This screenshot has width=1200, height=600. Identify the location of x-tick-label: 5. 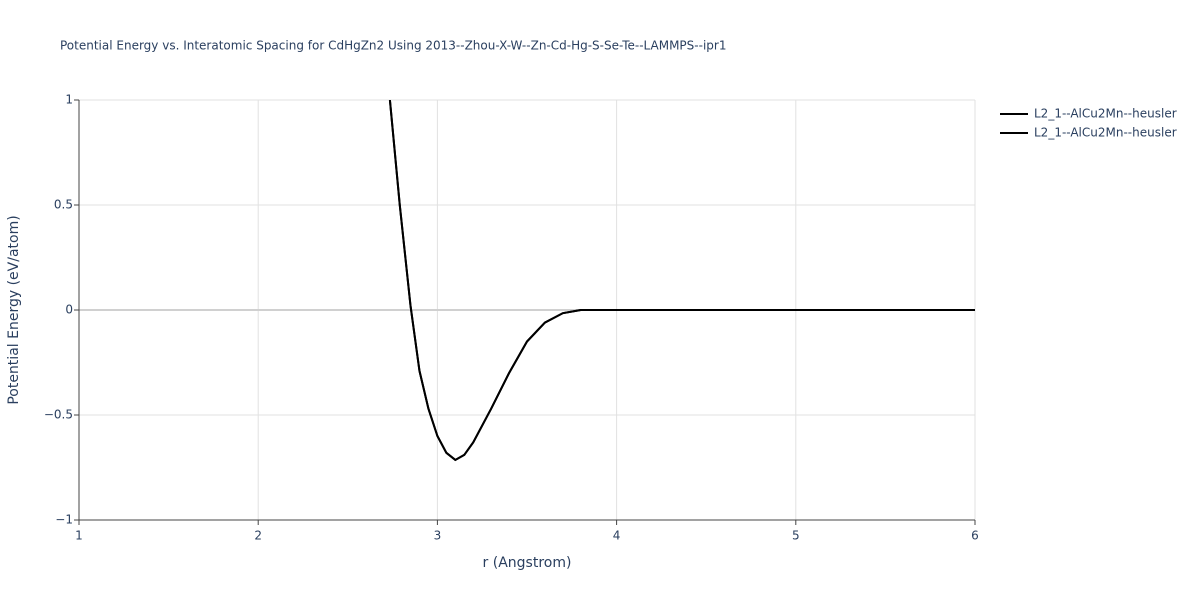
(796, 536).